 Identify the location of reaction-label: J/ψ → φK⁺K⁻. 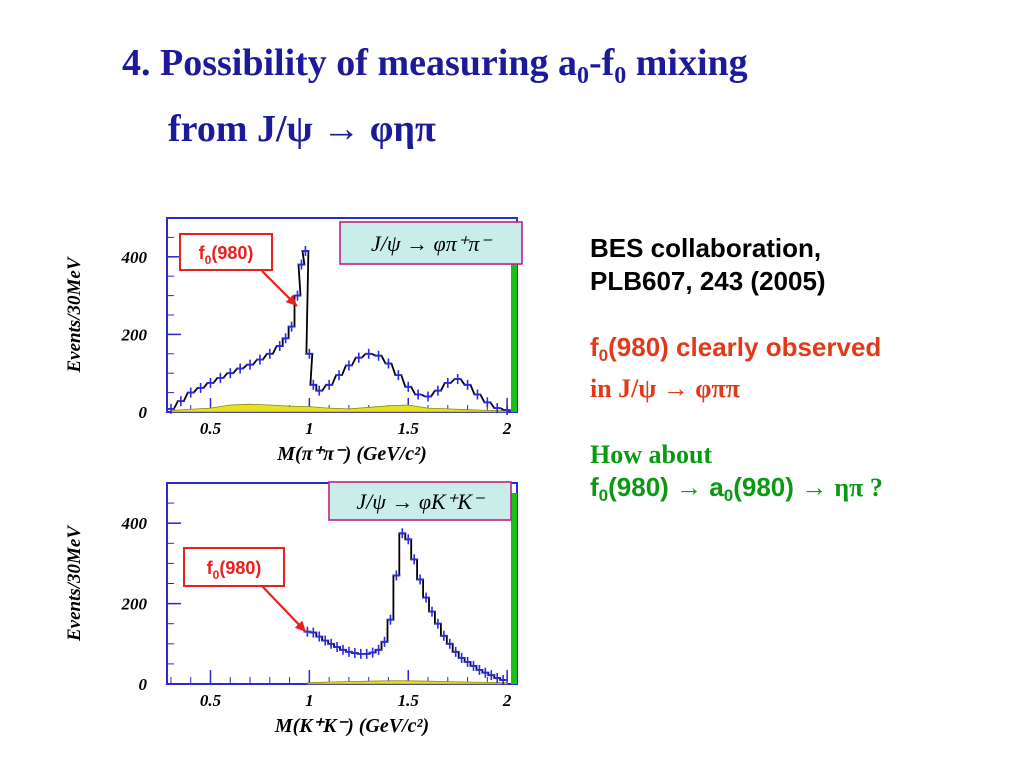
(421, 501).